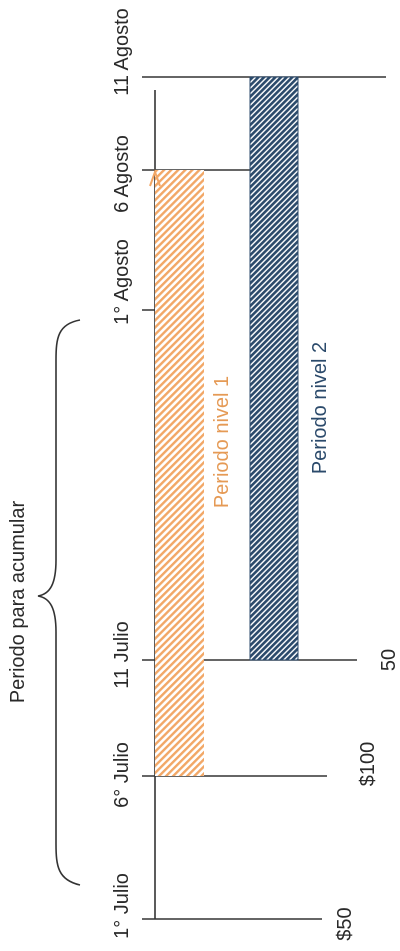 The height and width of the screenshot is (951, 400). What do you see at coordinates (122, 906) in the screenshot?
I see `date-label-1-julio: 1° Julio` at bounding box center [122, 906].